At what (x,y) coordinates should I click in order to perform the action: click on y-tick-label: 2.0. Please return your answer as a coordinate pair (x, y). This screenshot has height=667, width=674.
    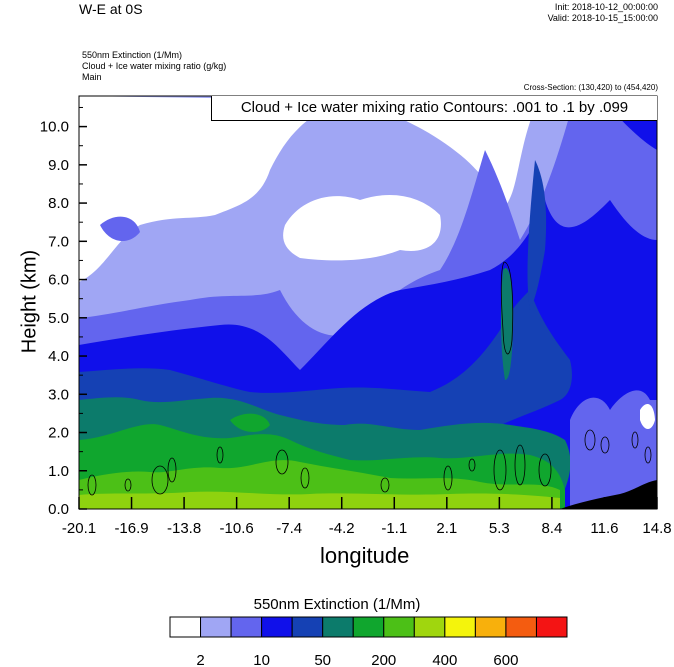
    Looking at the image, I should click on (58, 433).